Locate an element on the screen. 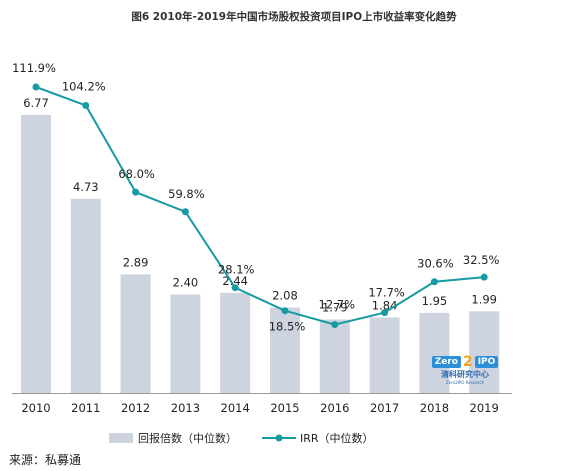  bar-label-2019: 1.99 is located at coordinates (484, 299).